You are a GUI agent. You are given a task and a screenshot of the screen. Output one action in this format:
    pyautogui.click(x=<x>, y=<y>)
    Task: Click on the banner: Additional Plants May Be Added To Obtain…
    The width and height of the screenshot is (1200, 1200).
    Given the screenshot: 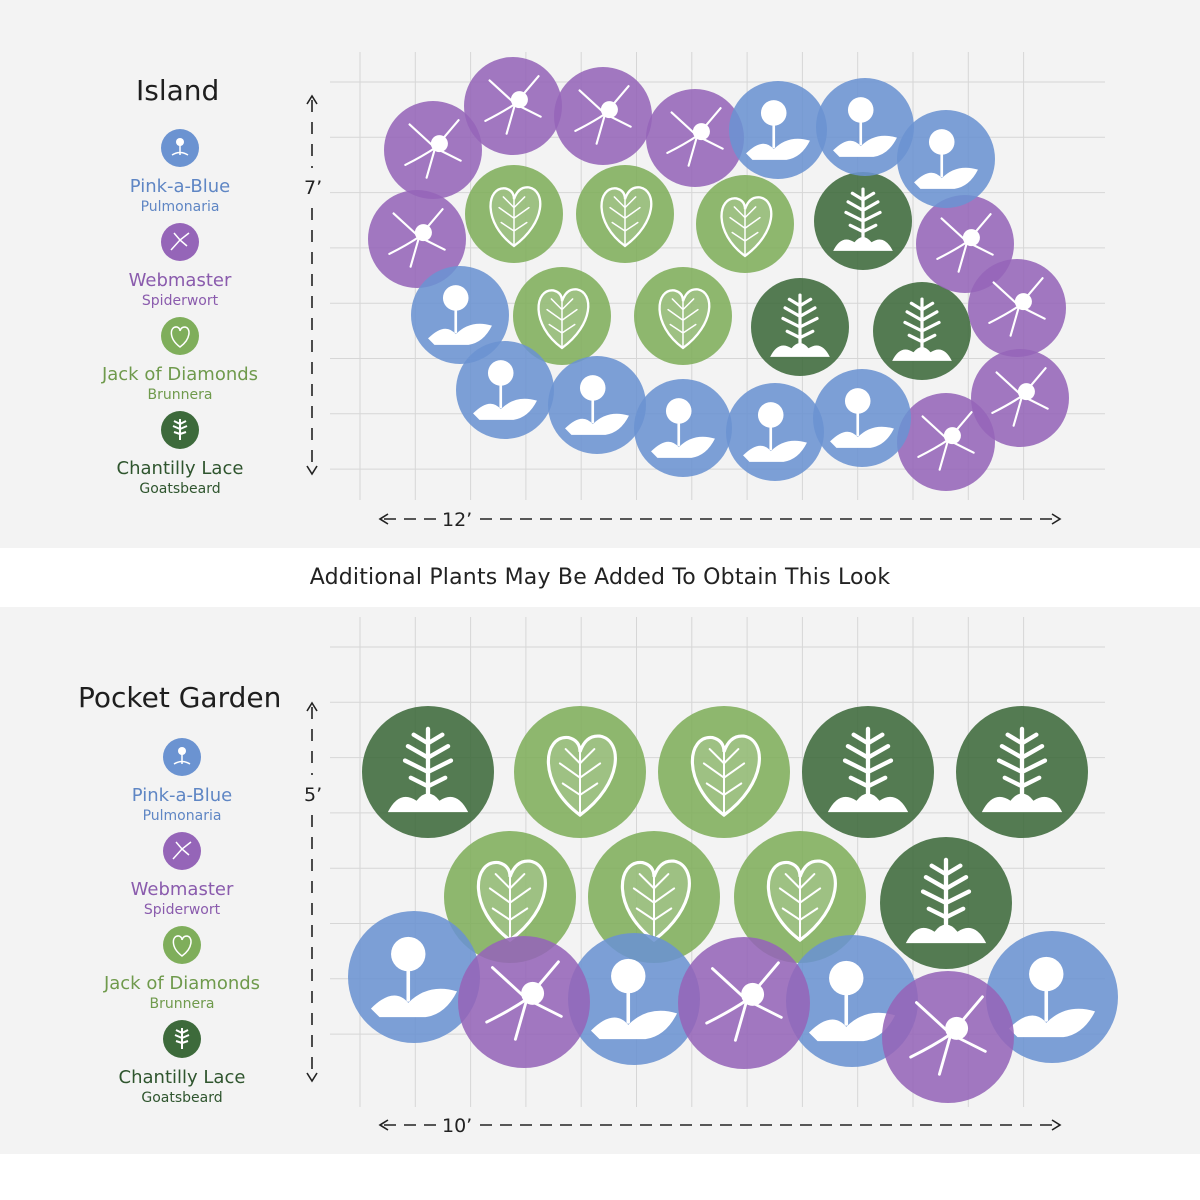 What is the action you would take?
    pyautogui.click(x=600, y=577)
    